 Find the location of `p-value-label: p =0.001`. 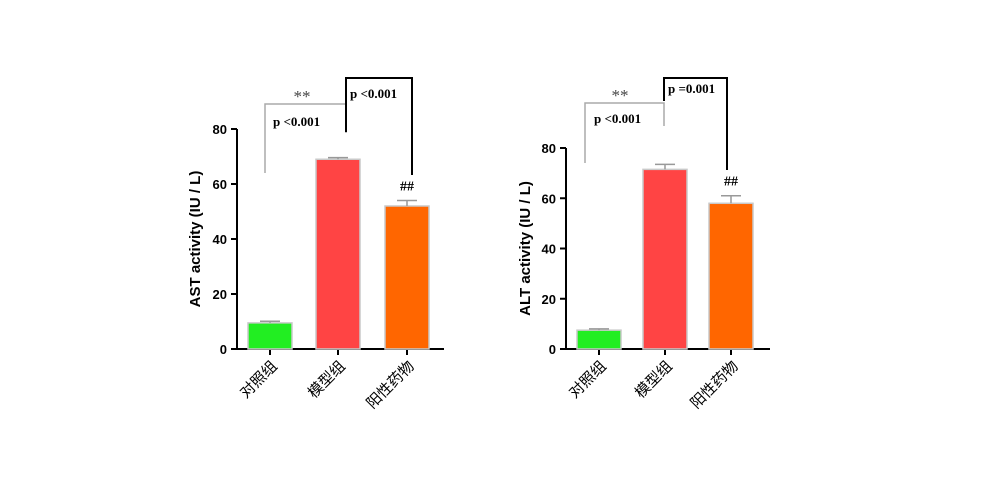

p-value-label: p =0.001 is located at coordinates (691, 88).